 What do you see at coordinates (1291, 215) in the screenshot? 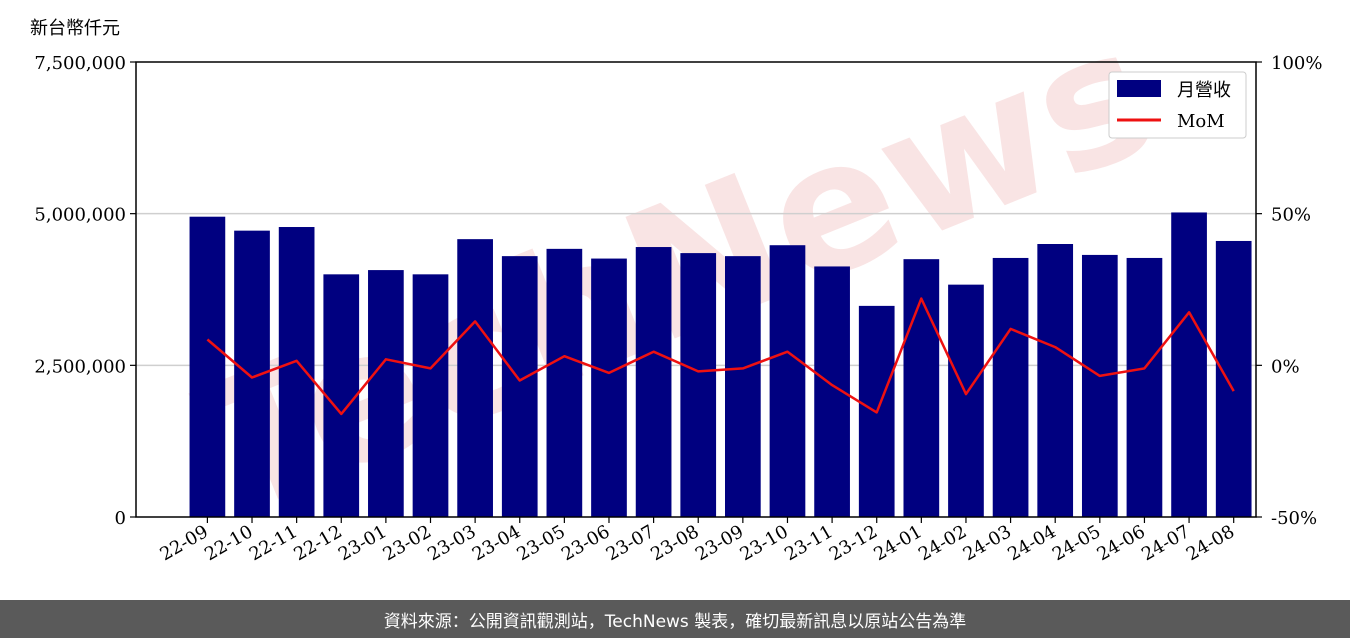
I see `right-tick-label: 50%` at bounding box center [1291, 215].